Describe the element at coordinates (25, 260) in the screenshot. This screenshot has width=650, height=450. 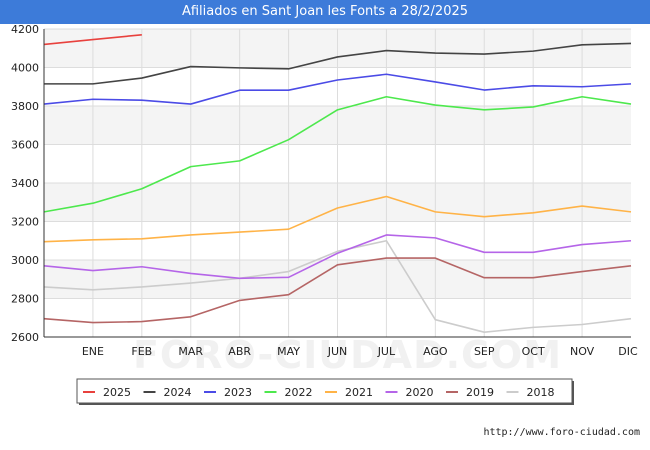
I see `y-tick-label: 3000` at that location.